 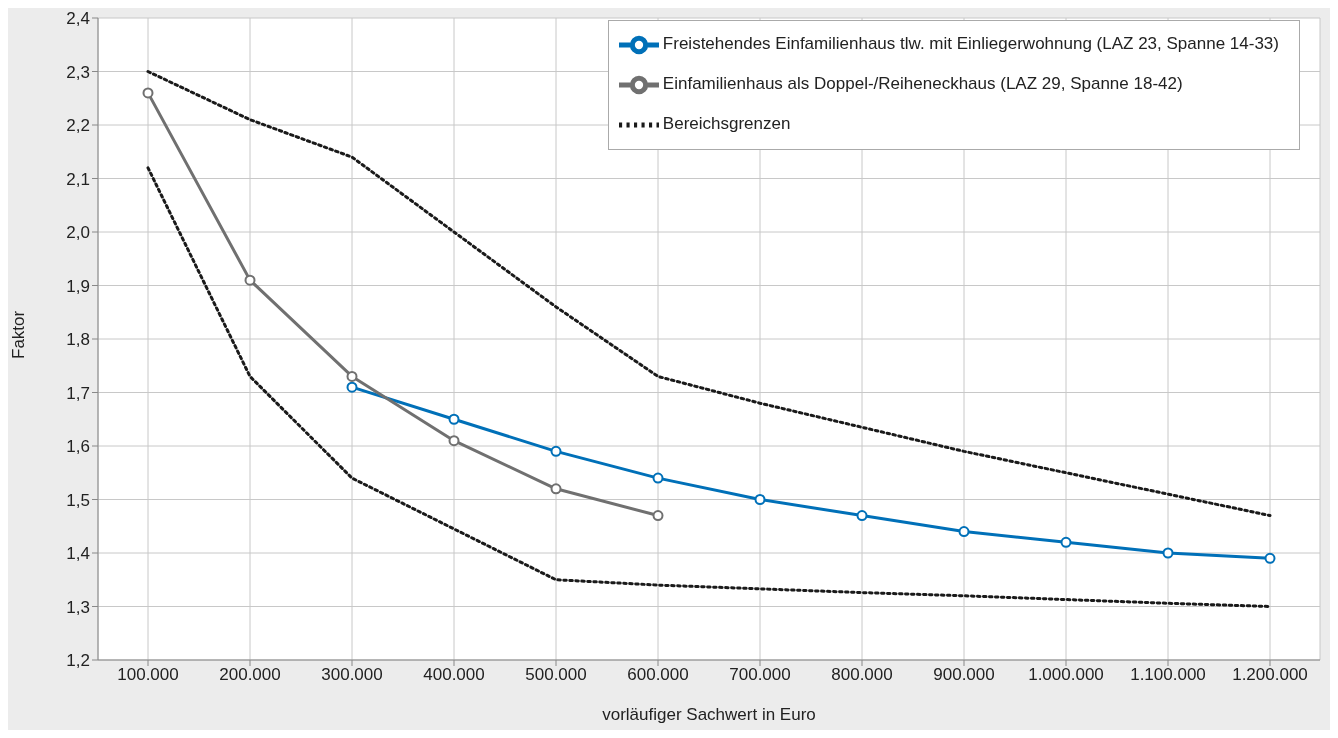 What do you see at coordinates (78, 233) in the screenshot?
I see `y-tick-label: 2,0` at bounding box center [78, 233].